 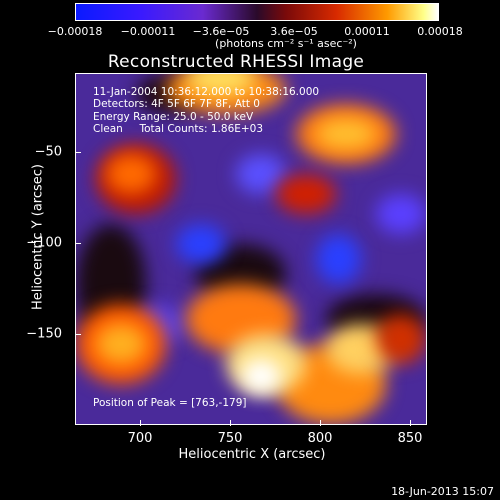 I want to click on peak-position-text: Position of Peak = [763,-179], so click(x=170, y=403).